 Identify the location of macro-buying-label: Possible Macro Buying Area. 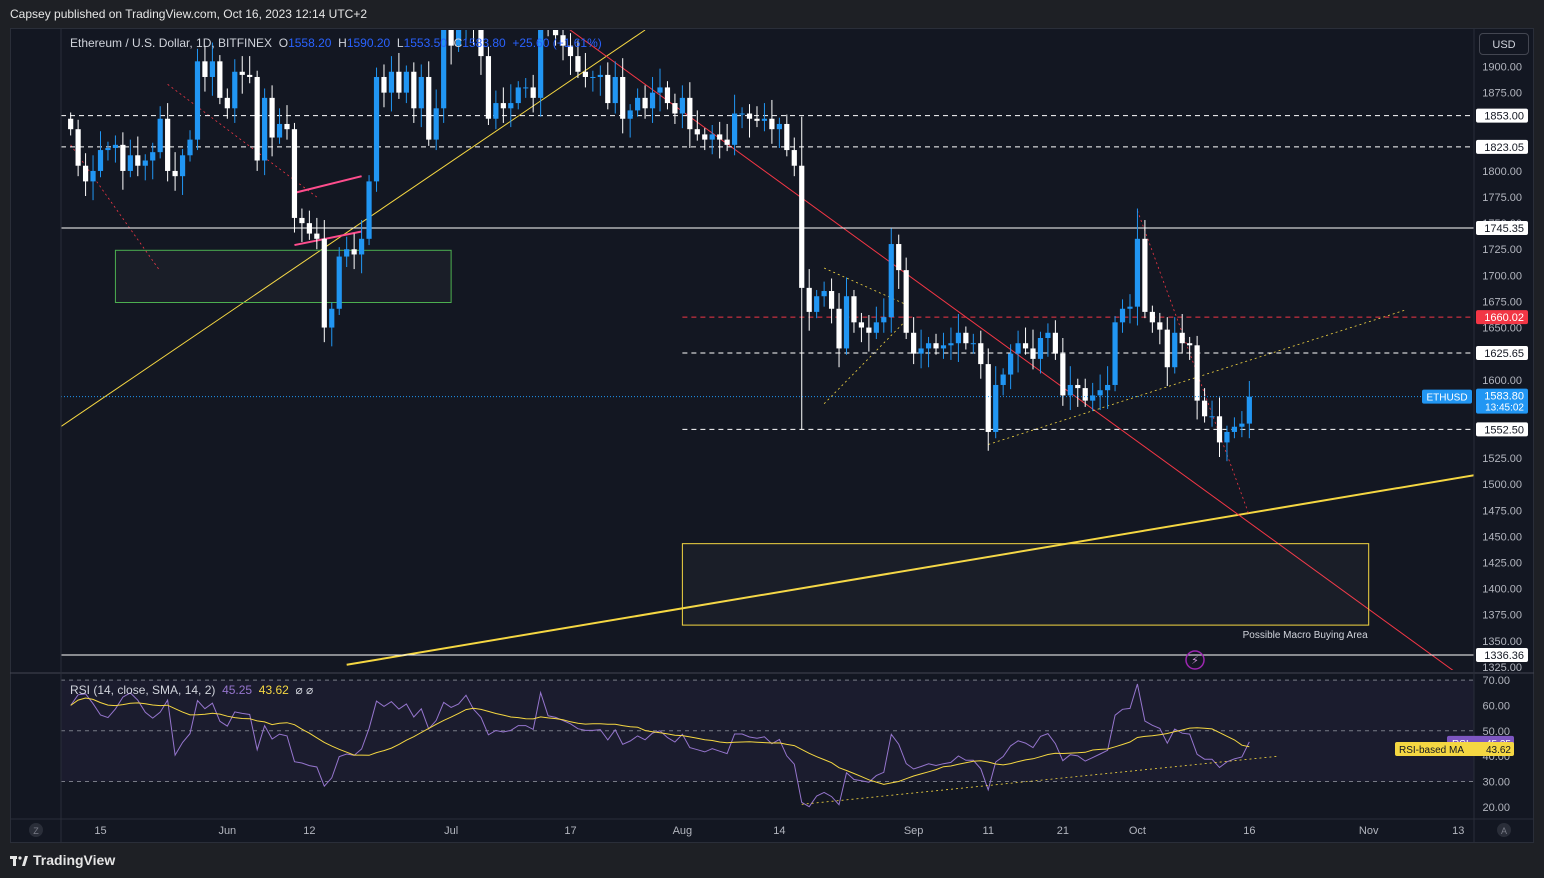
(1306, 635).